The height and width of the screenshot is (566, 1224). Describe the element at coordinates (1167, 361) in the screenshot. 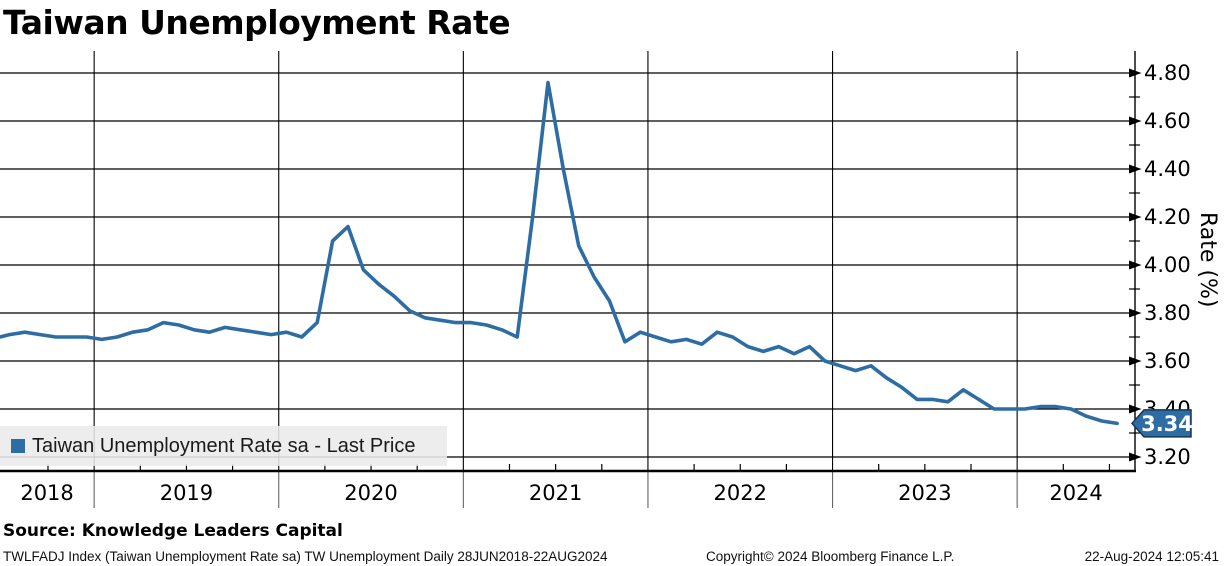

I see `y-axis-tick-label: 3.60` at that location.